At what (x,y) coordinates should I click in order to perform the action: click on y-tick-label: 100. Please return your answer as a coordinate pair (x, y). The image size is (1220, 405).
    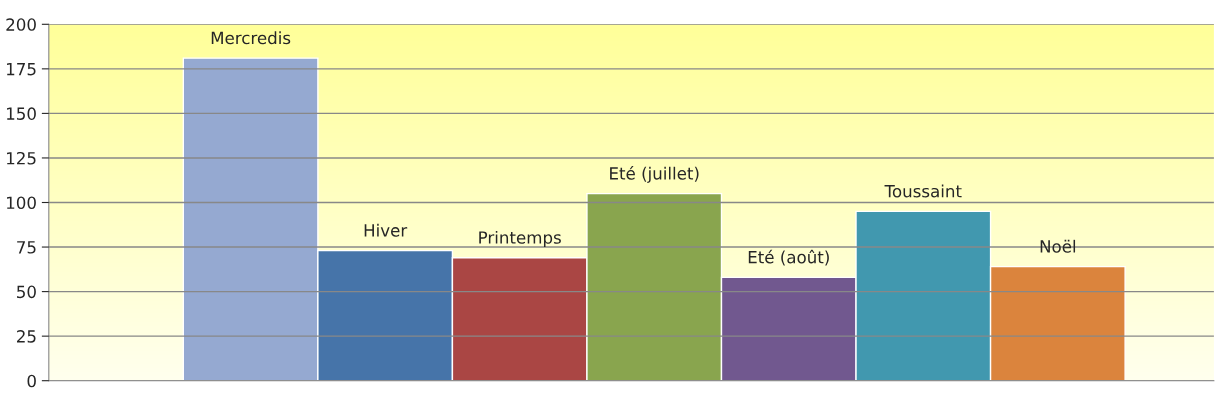
    Looking at the image, I should click on (21, 203).